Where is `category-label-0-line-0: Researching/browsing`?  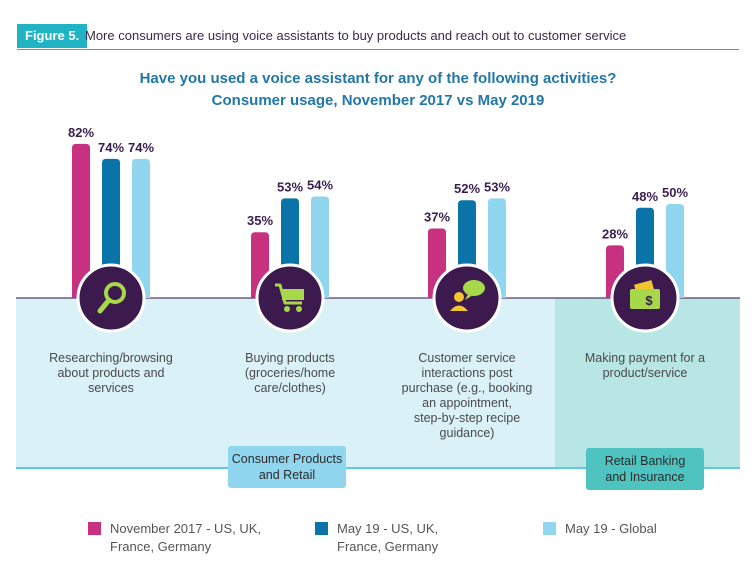 category-label-0-line-0: Researching/browsing is located at coordinates (111, 358).